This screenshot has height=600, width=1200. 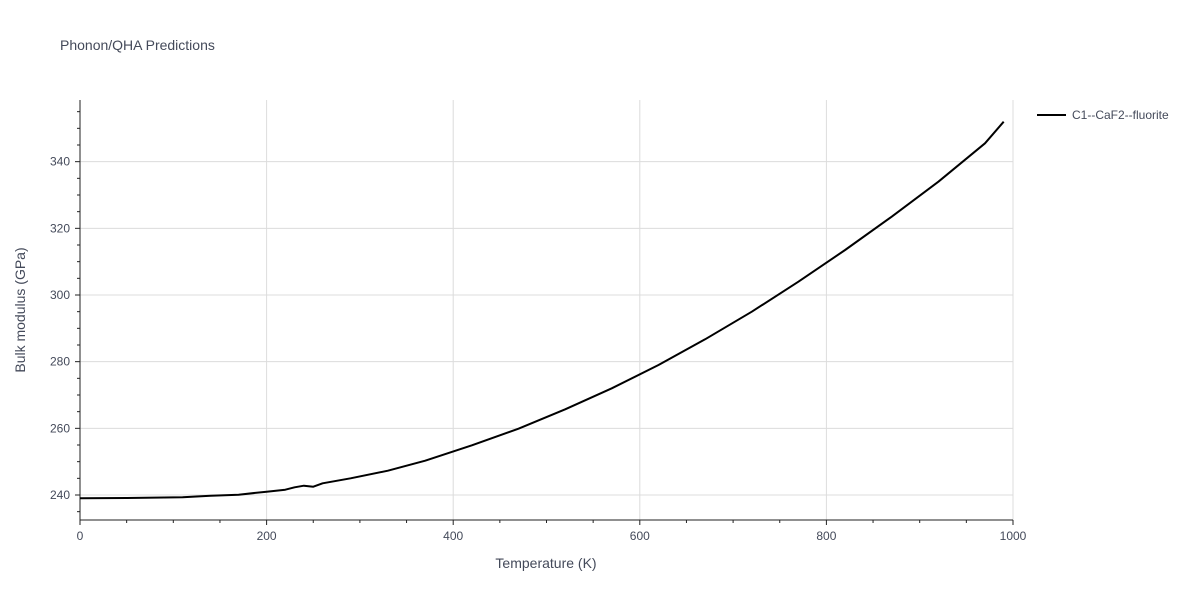 I want to click on x-tick-label: 0, so click(x=80, y=536).